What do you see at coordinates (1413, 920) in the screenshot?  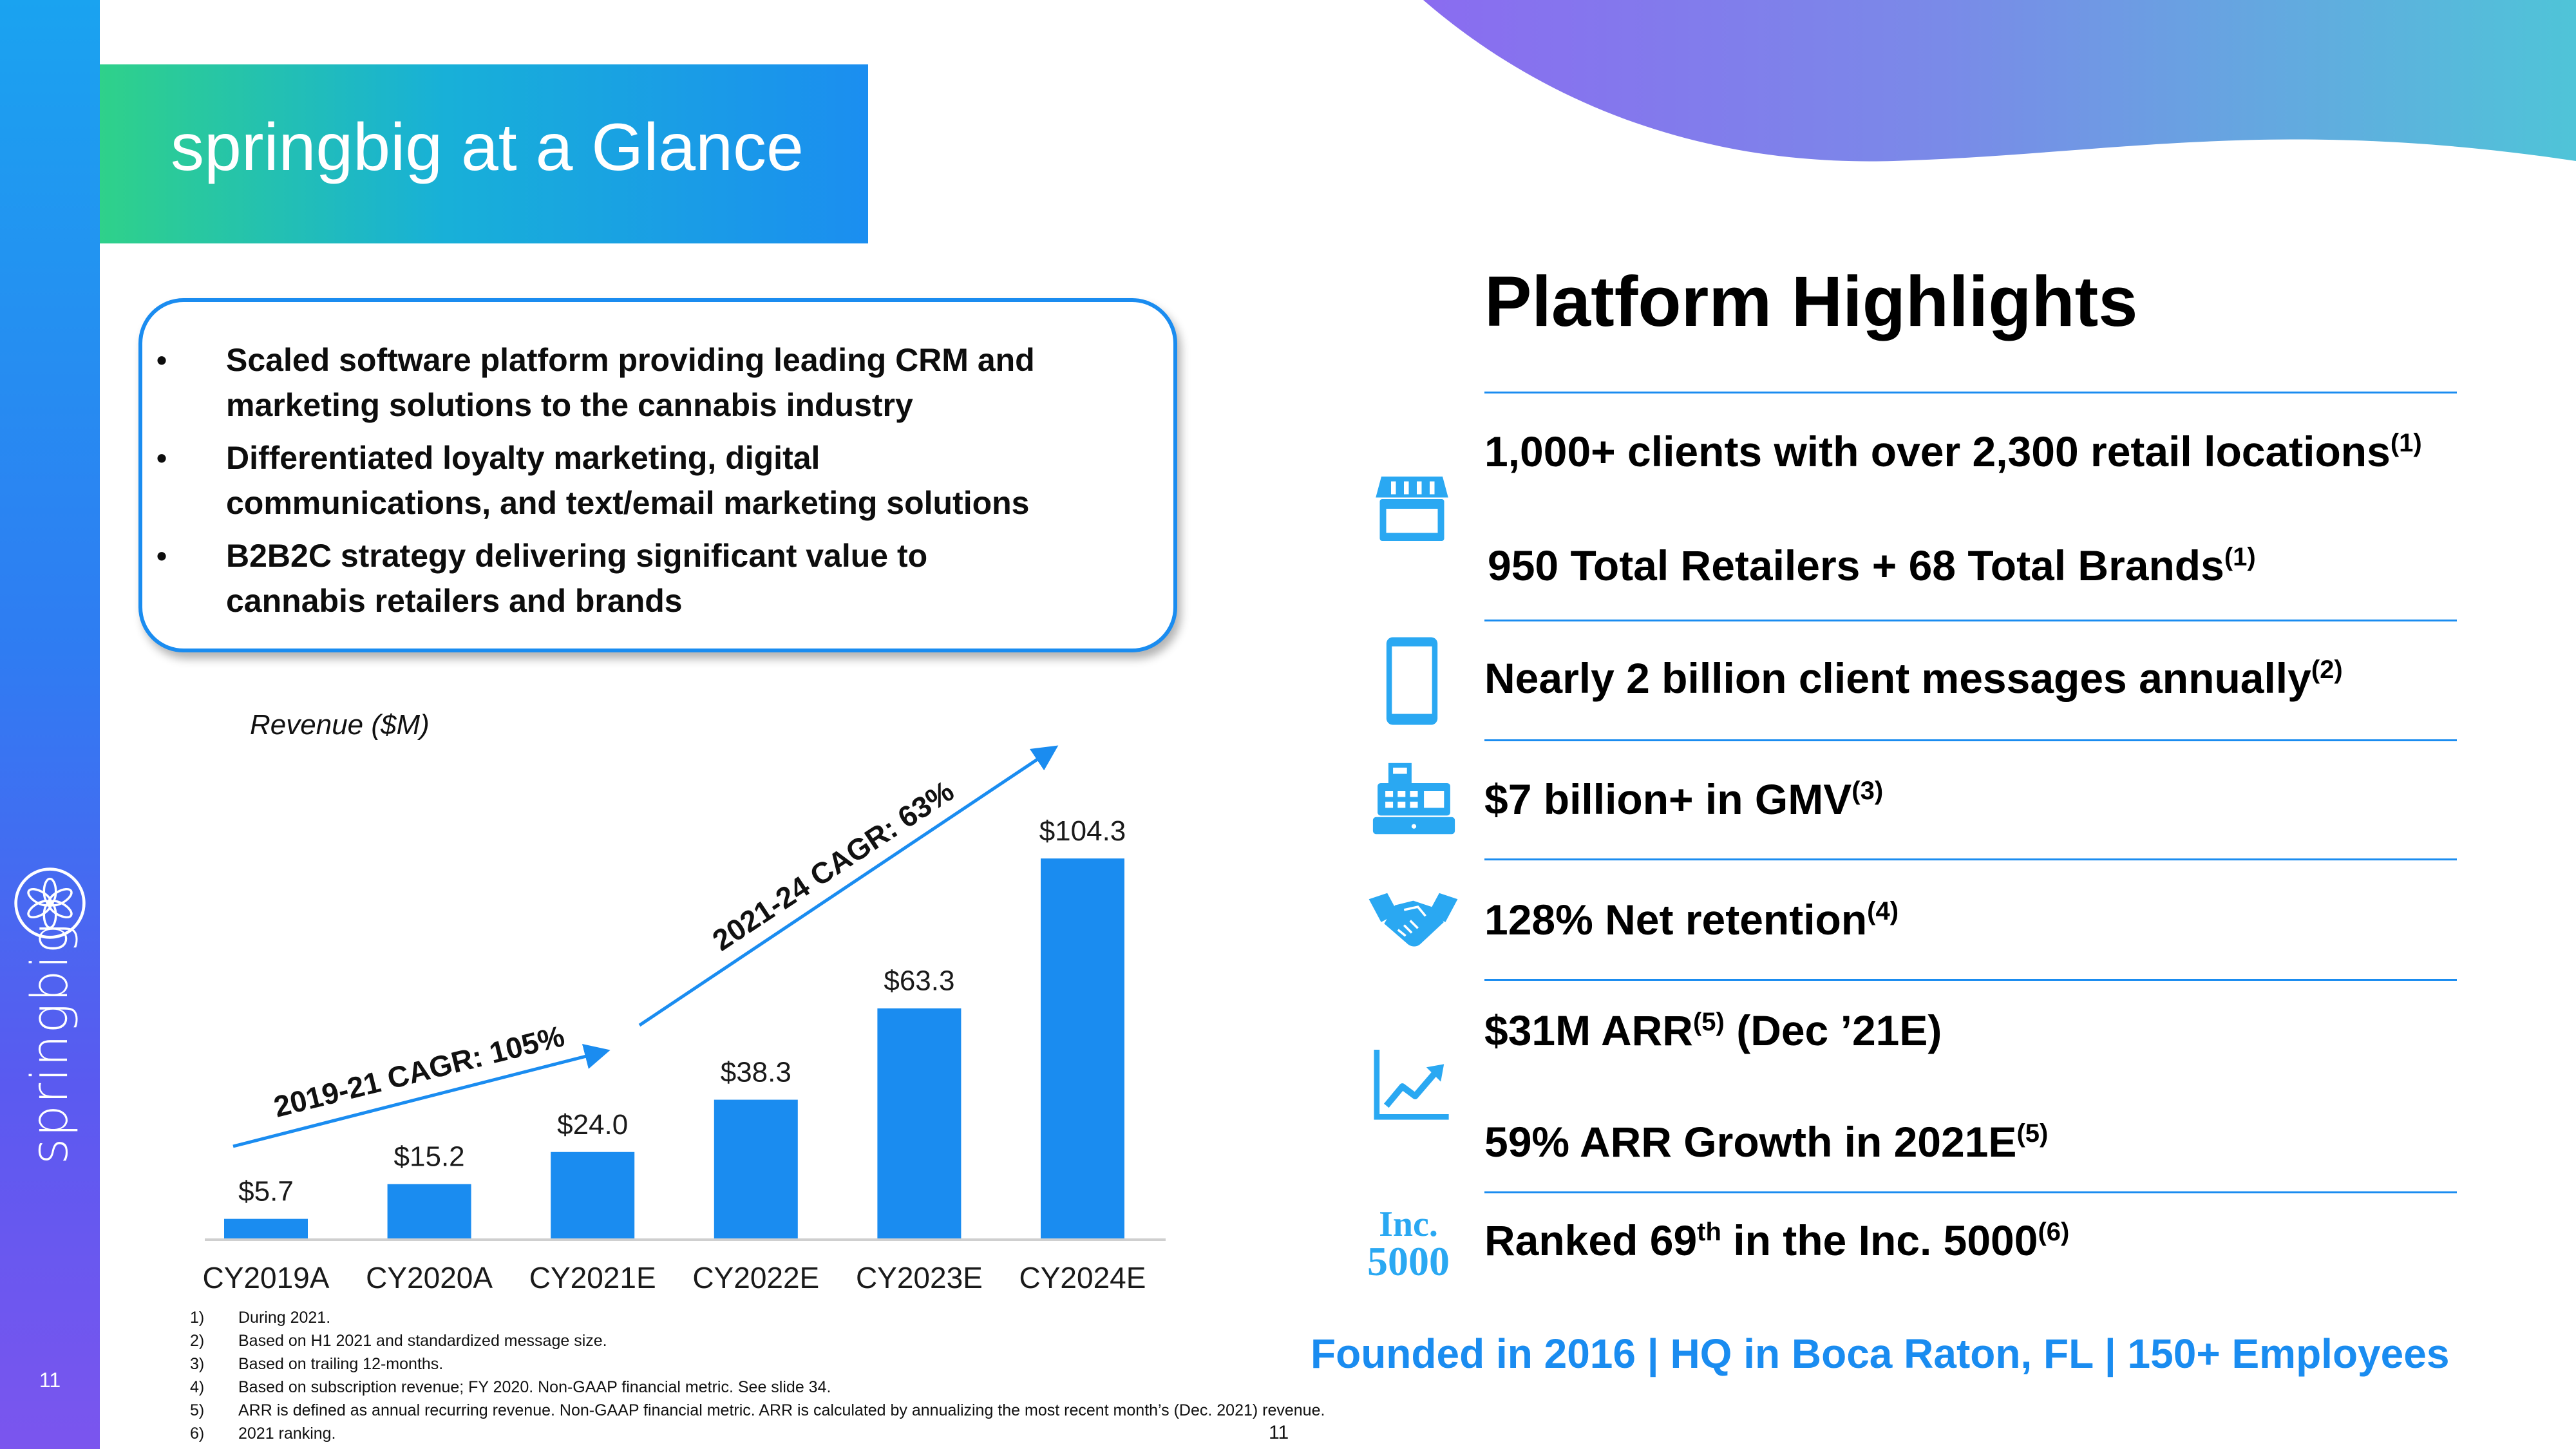 I see `handshake-icon` at bounding box center [1413, 920].